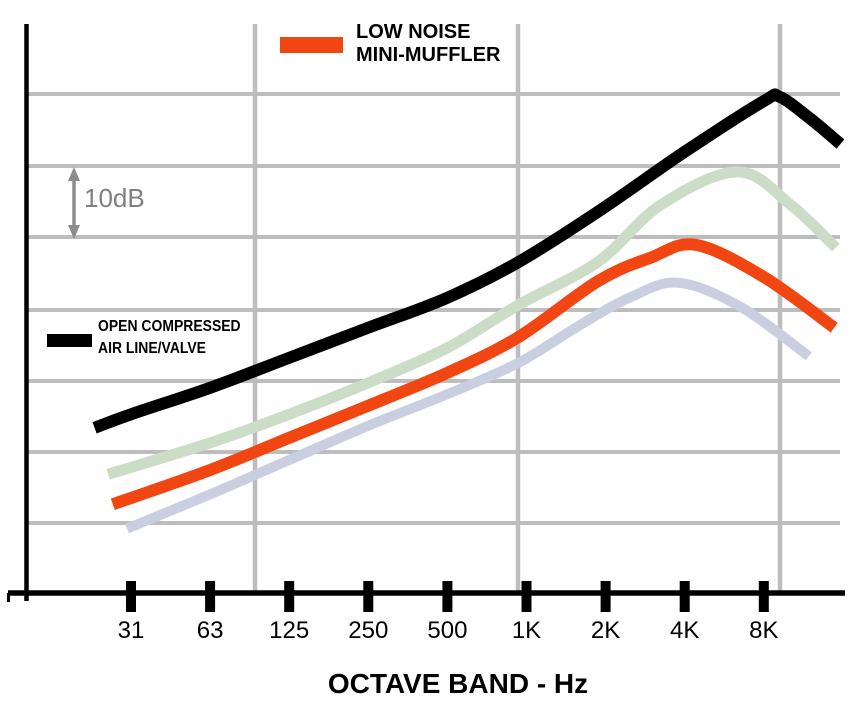  What do you see at coordinates (74, 232) in the screenshot?
I see `db-scale-arrow-head-down-icon` at bounding box center [74, 232].